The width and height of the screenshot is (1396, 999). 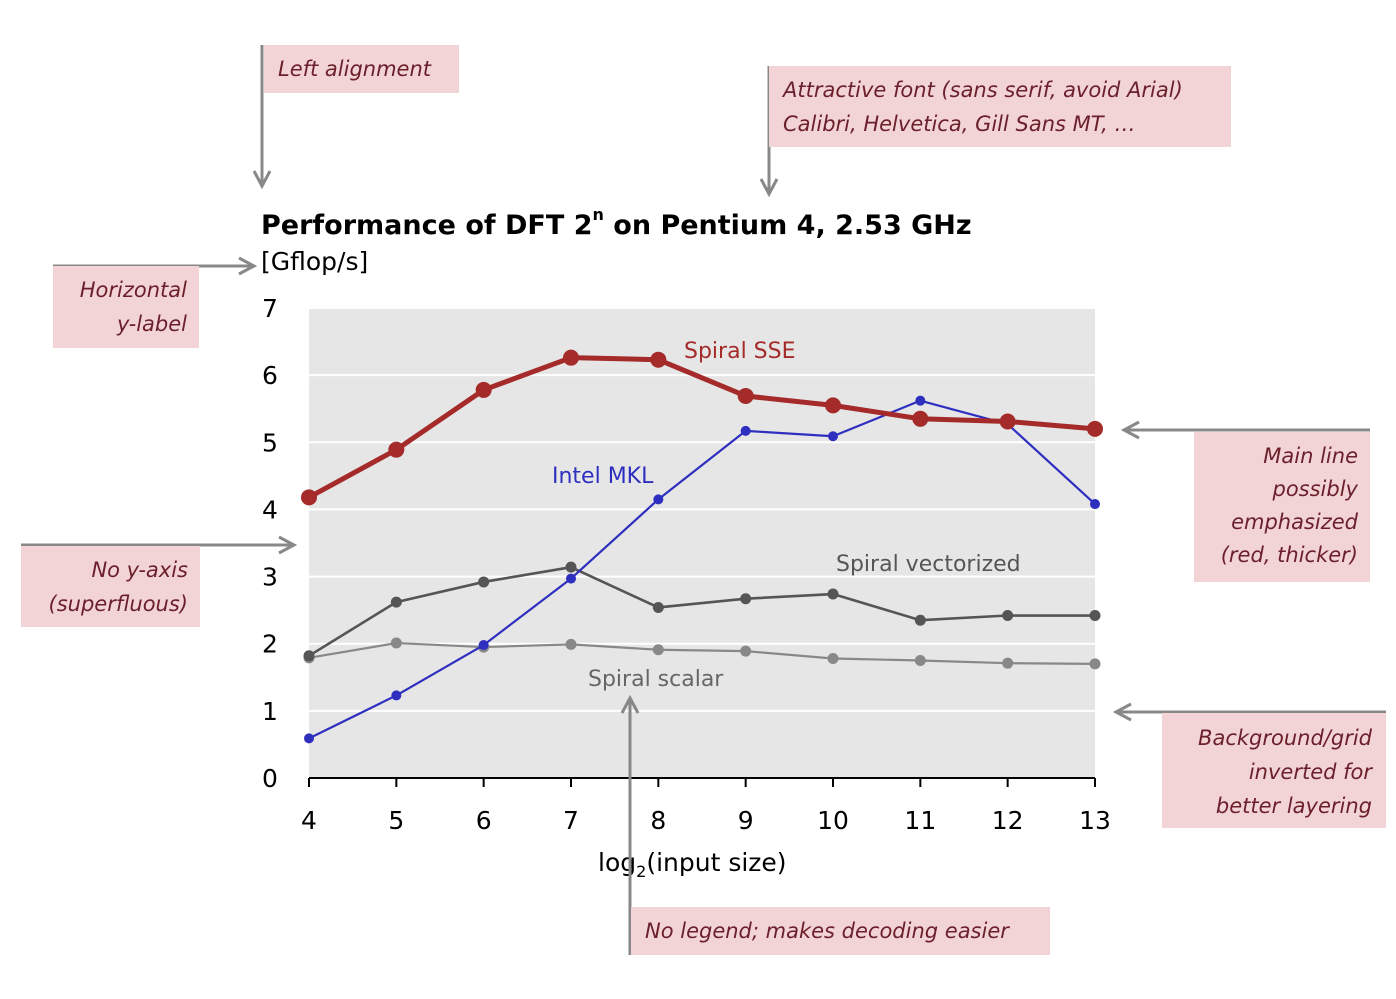 I want to click on x-tick-label: 13, so click(x=1095, y=820).